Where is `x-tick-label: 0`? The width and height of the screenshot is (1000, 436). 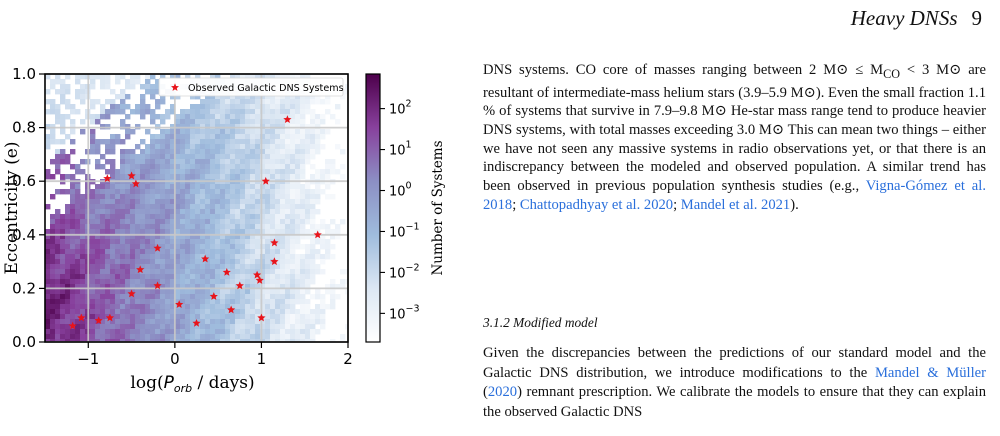
x-tick-label: 0 is located at coordinates (175, 359).